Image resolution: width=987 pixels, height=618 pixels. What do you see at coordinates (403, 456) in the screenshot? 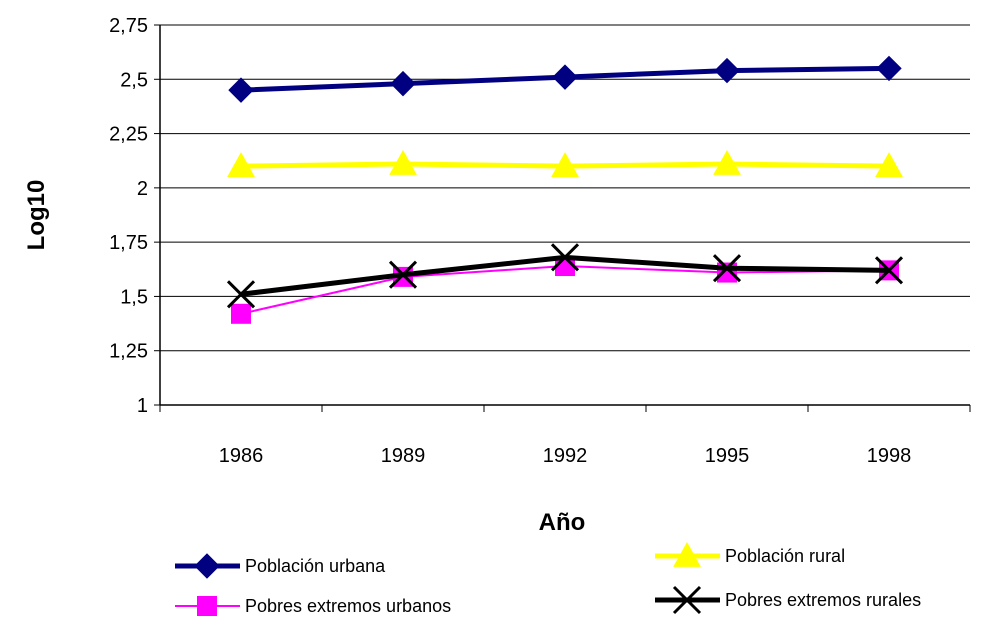
I see `x-tick-label: 1989` at bounding box center [403, 456].